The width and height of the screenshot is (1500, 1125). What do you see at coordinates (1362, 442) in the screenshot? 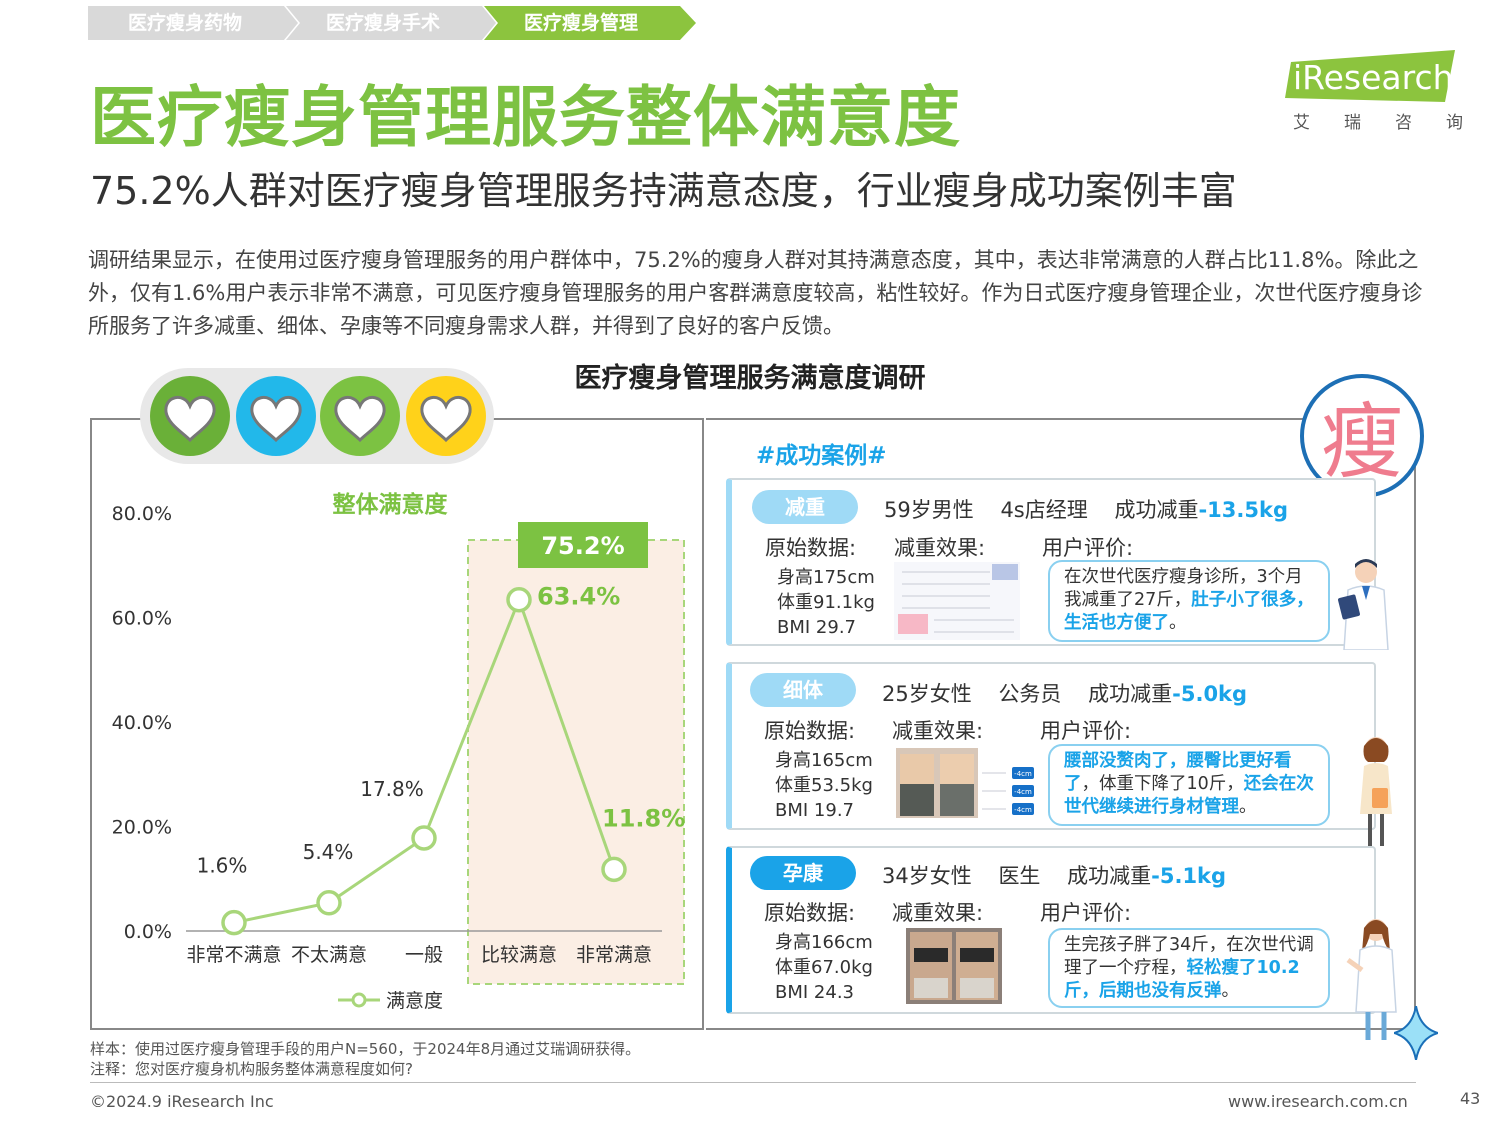
I see `stamp-char: 瘦` at bounding box center [1362, 442].